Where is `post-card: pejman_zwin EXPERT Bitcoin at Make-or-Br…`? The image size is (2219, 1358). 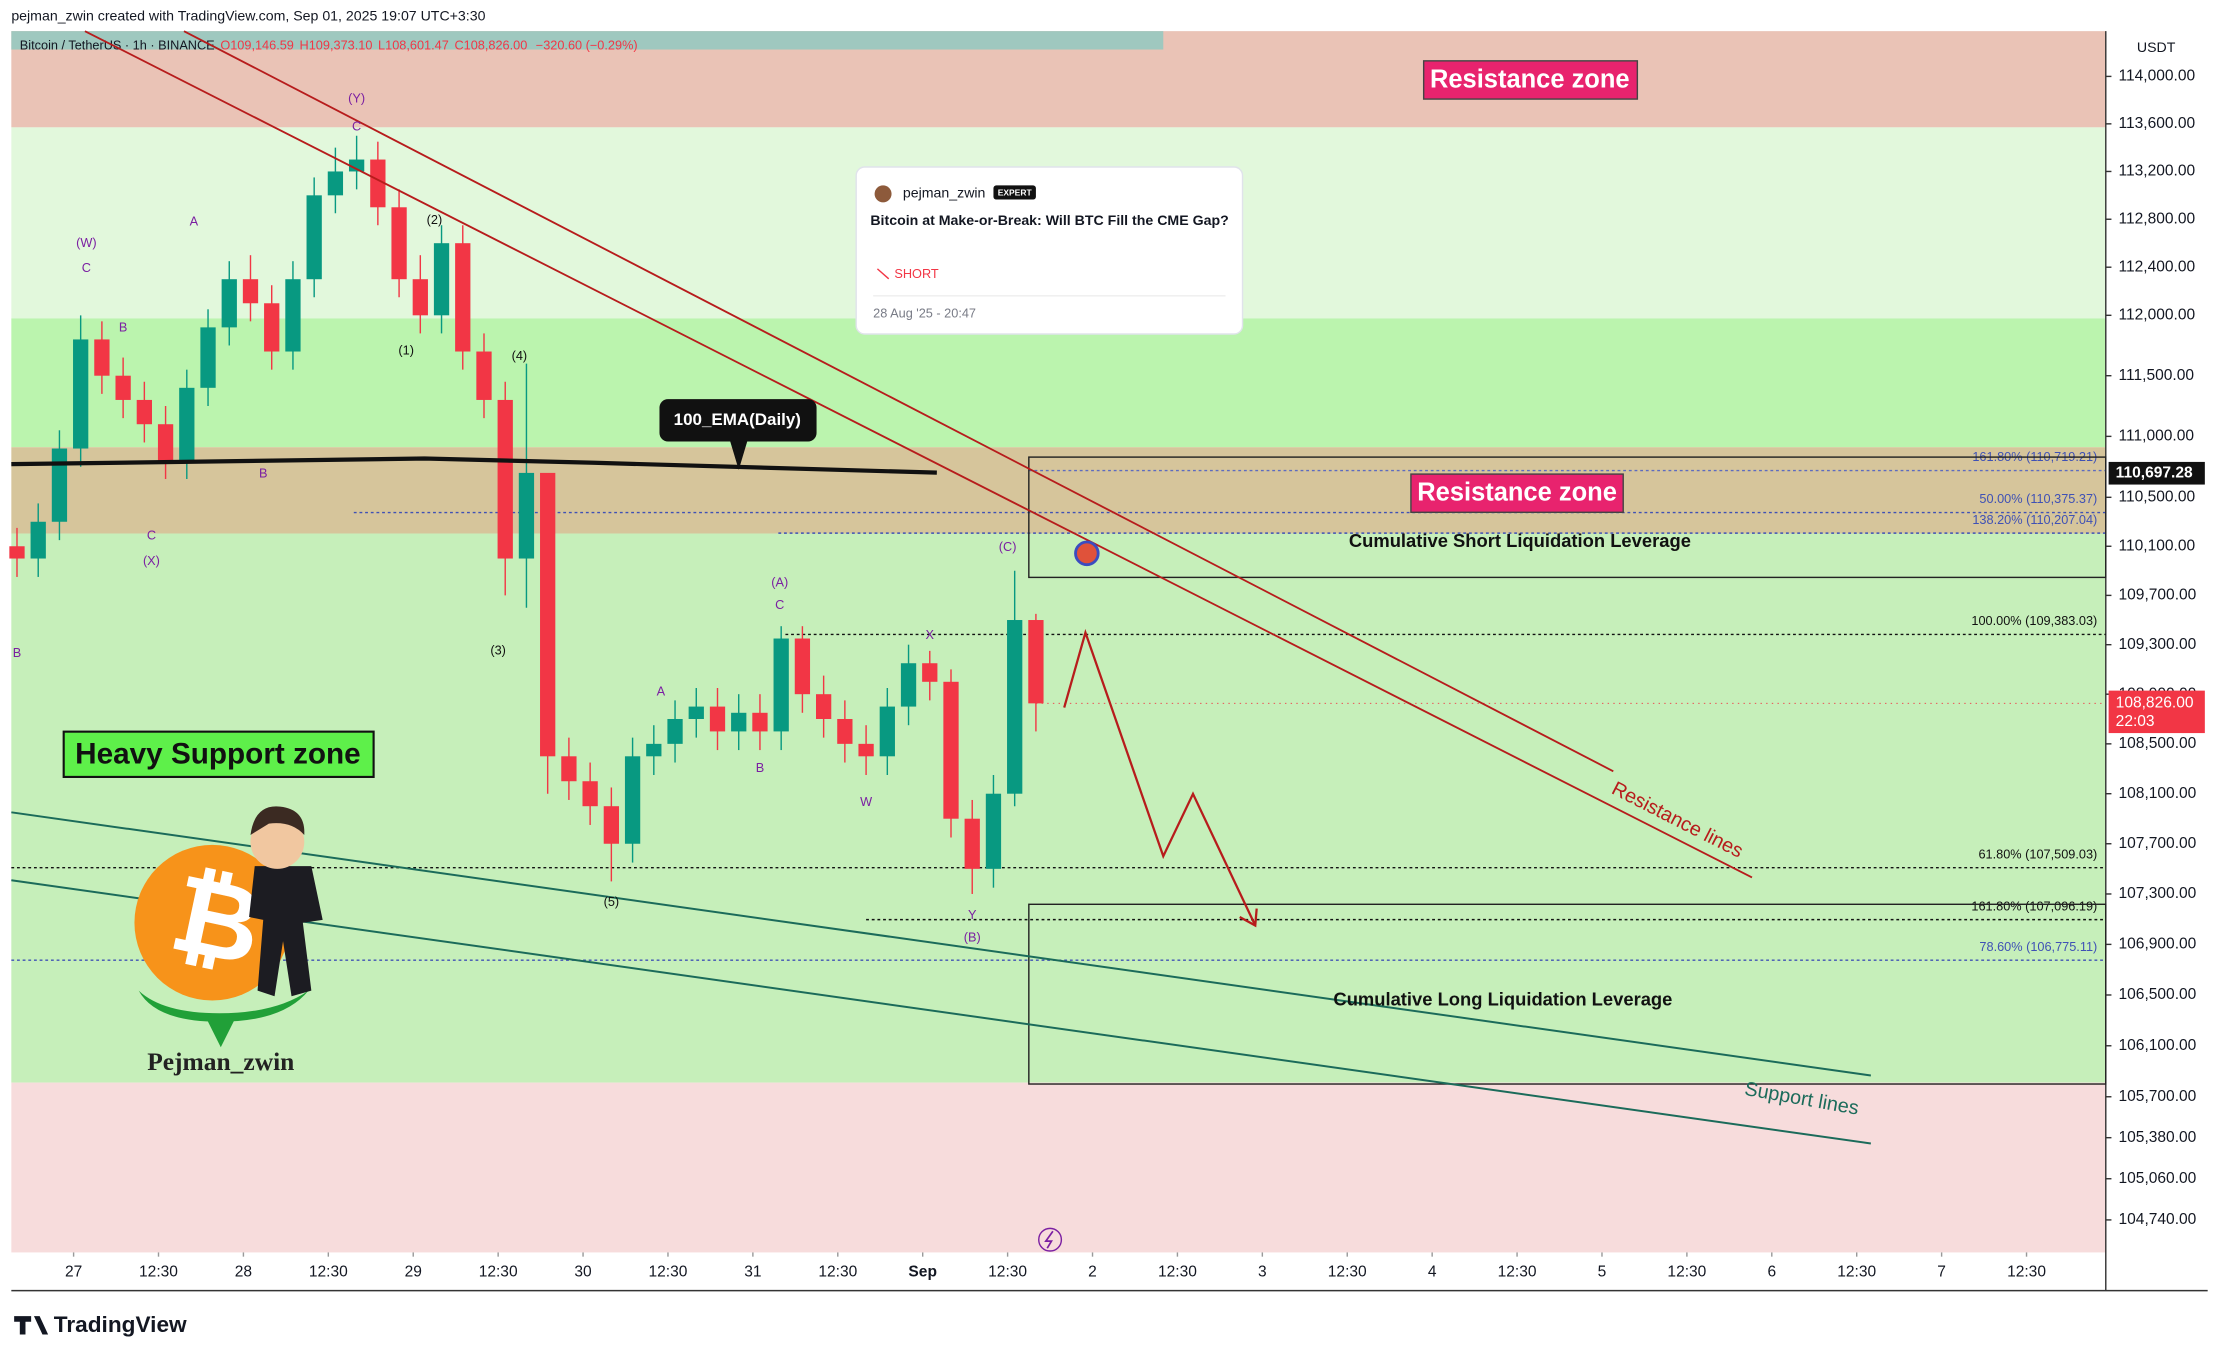
post-card: pejman_zwin EXPERT Bitcoin at Make-or-Br… is located at coordinates (1049, 250).